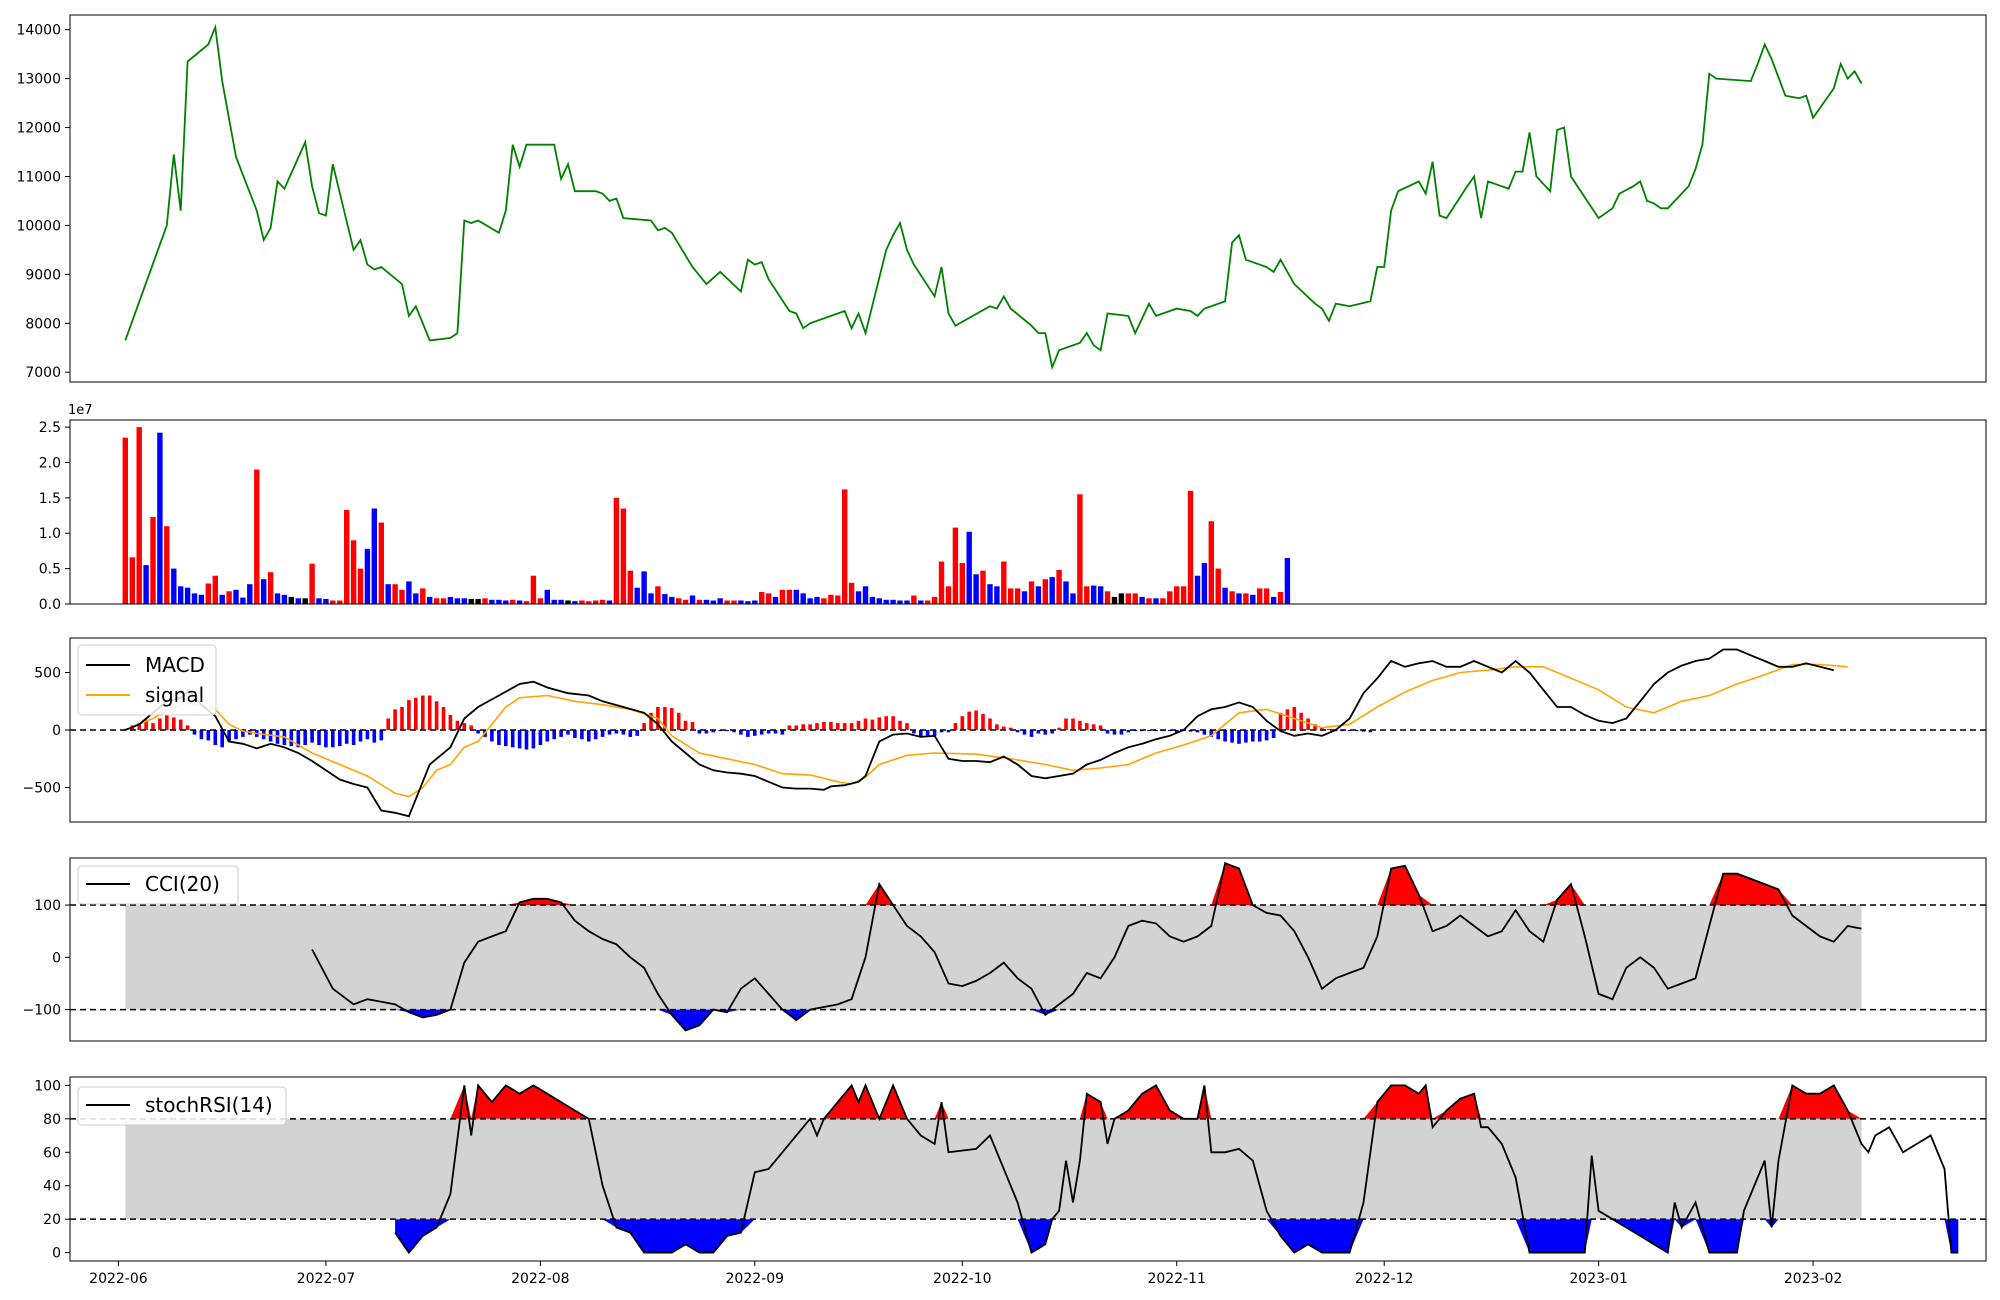 This screenshot has width=2000, height=1300. Describe the element at coordinates (43, 373) in the screenshot. I see `price-ytick-label: 7000` at that location.